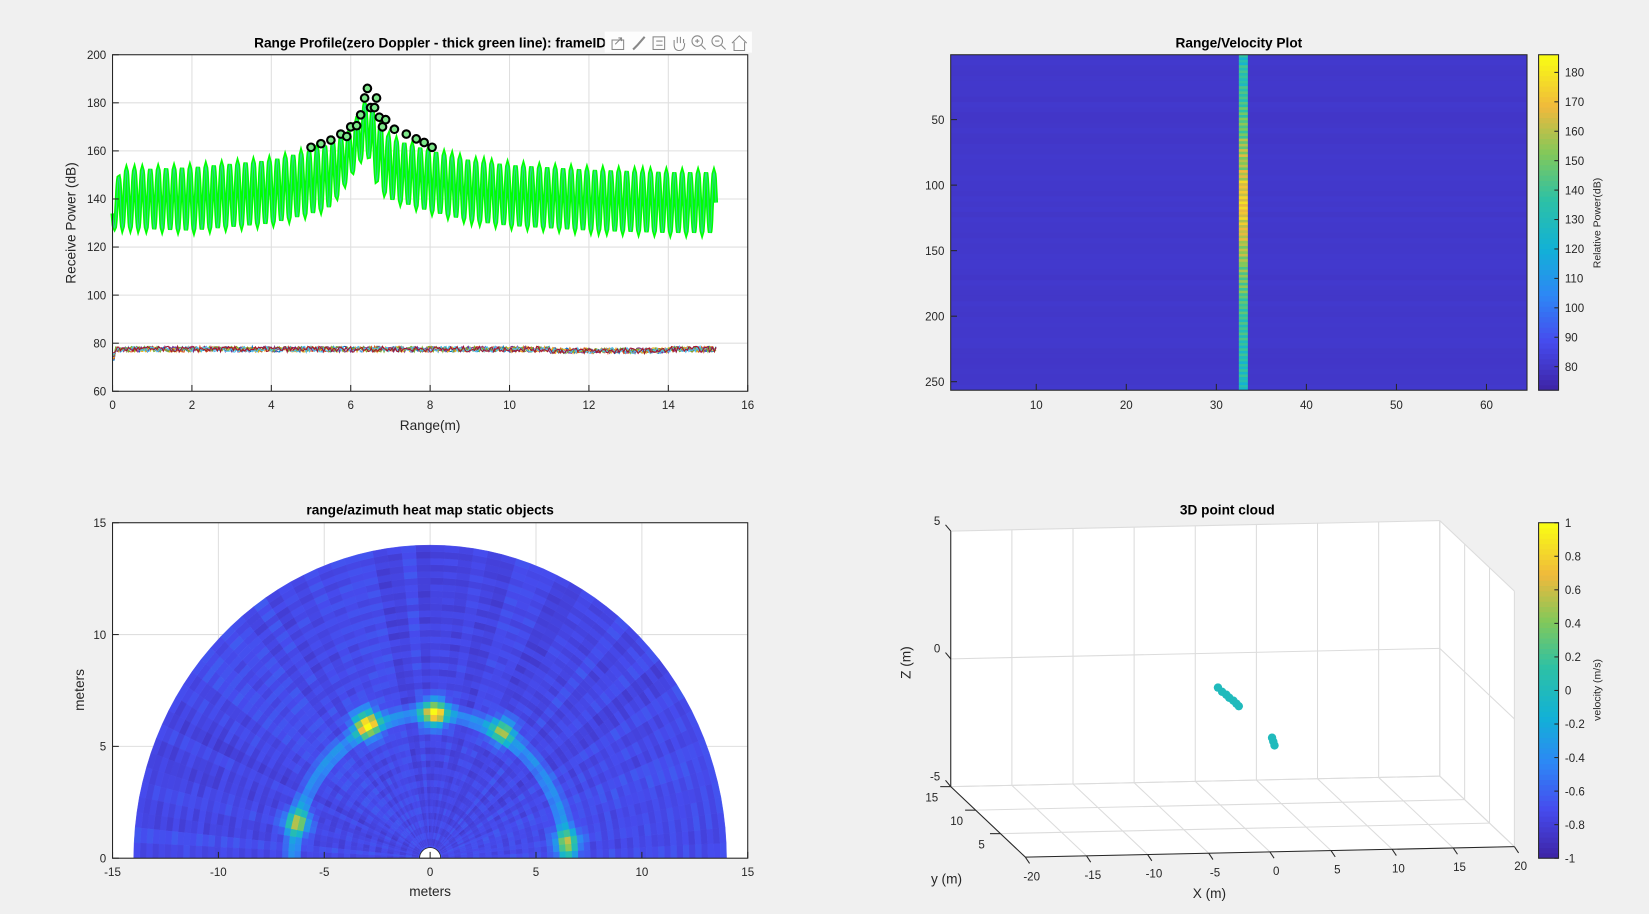 This screenshot has height=914, width=1649. I want to click on pan-icon, so click(679, 44).